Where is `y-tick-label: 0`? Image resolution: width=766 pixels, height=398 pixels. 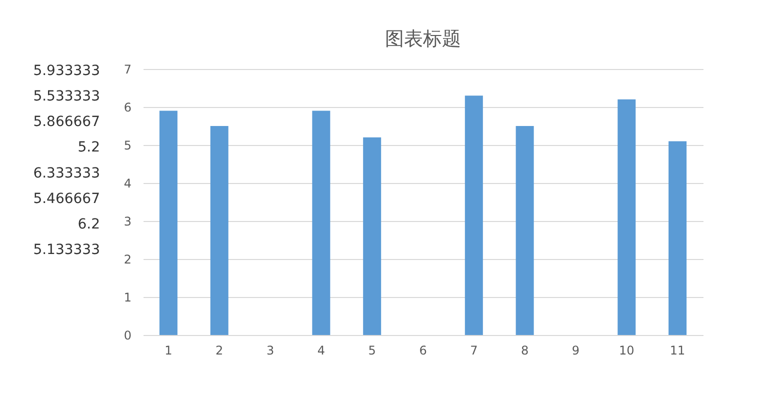 y-tick-label: 0 is located at coordinates (128, 335).